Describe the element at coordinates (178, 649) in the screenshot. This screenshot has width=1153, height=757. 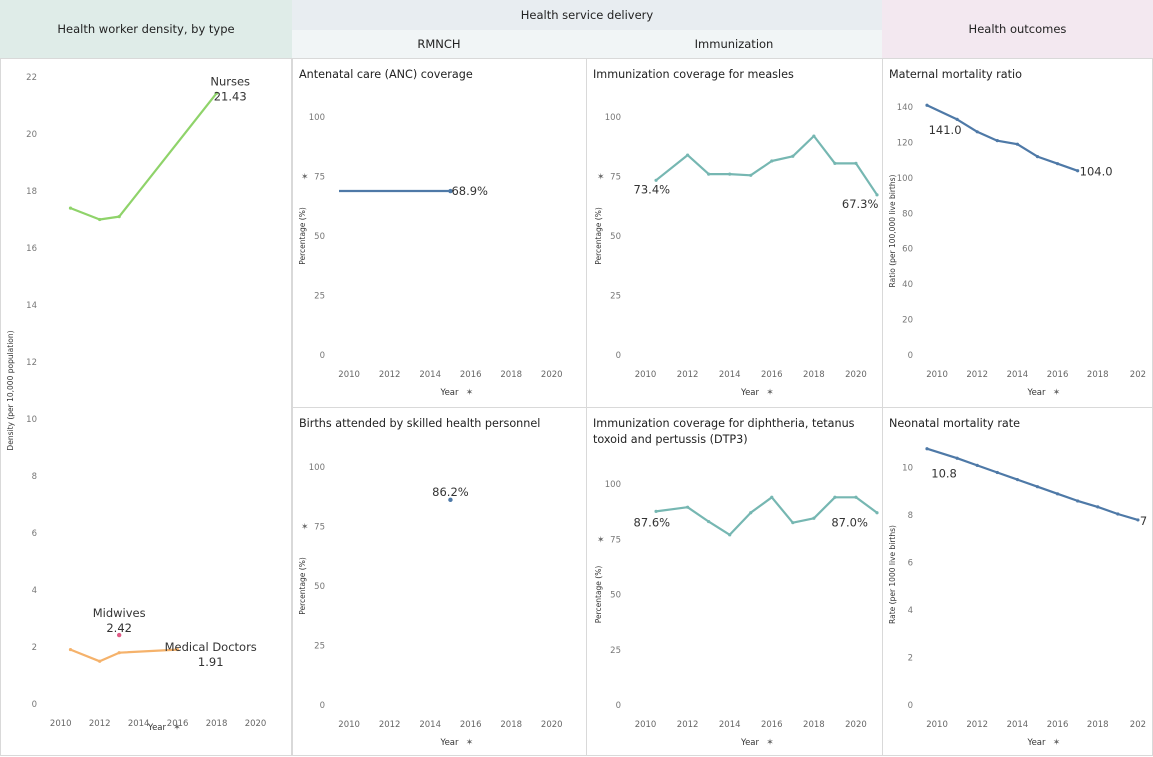
I see `density-series-medical-doctors-point` at that location.